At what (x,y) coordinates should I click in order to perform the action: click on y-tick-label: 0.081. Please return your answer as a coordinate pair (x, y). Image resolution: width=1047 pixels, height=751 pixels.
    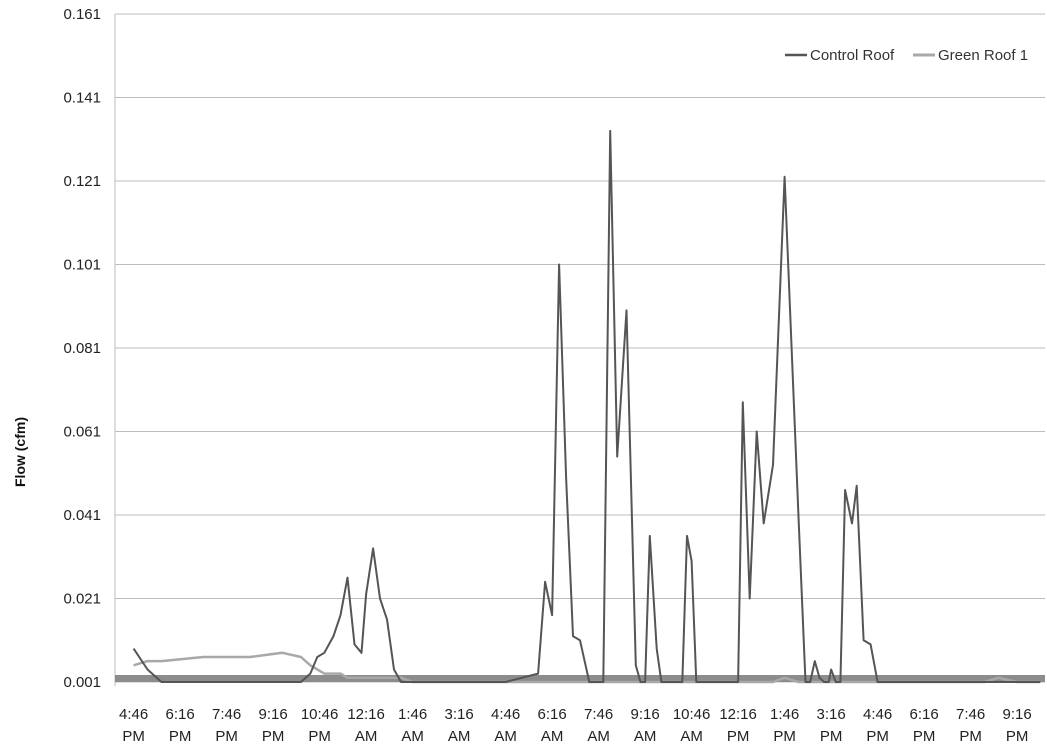
    Looking at the image, I should click on (82, 348).